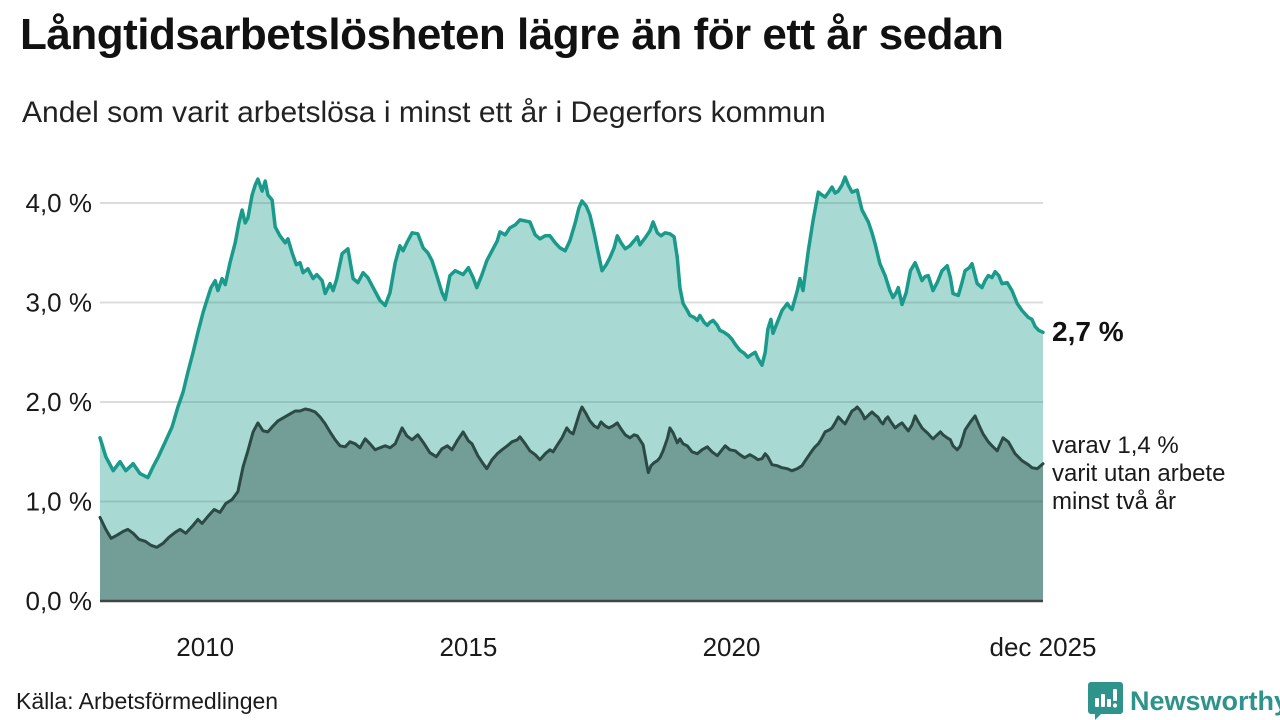  Describe the element at coordinates (205, 647) in the screenshot. I see `x-tick-label: 2010` at that location.